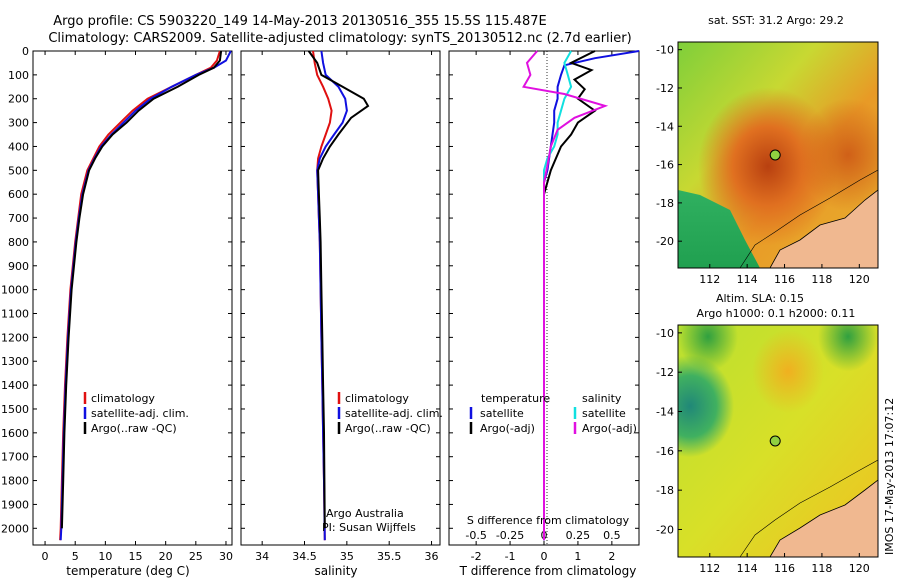  Describe the element at coordinates (262, 556) in the screenshot. I see `salinity-tick-label: 34` at that location.